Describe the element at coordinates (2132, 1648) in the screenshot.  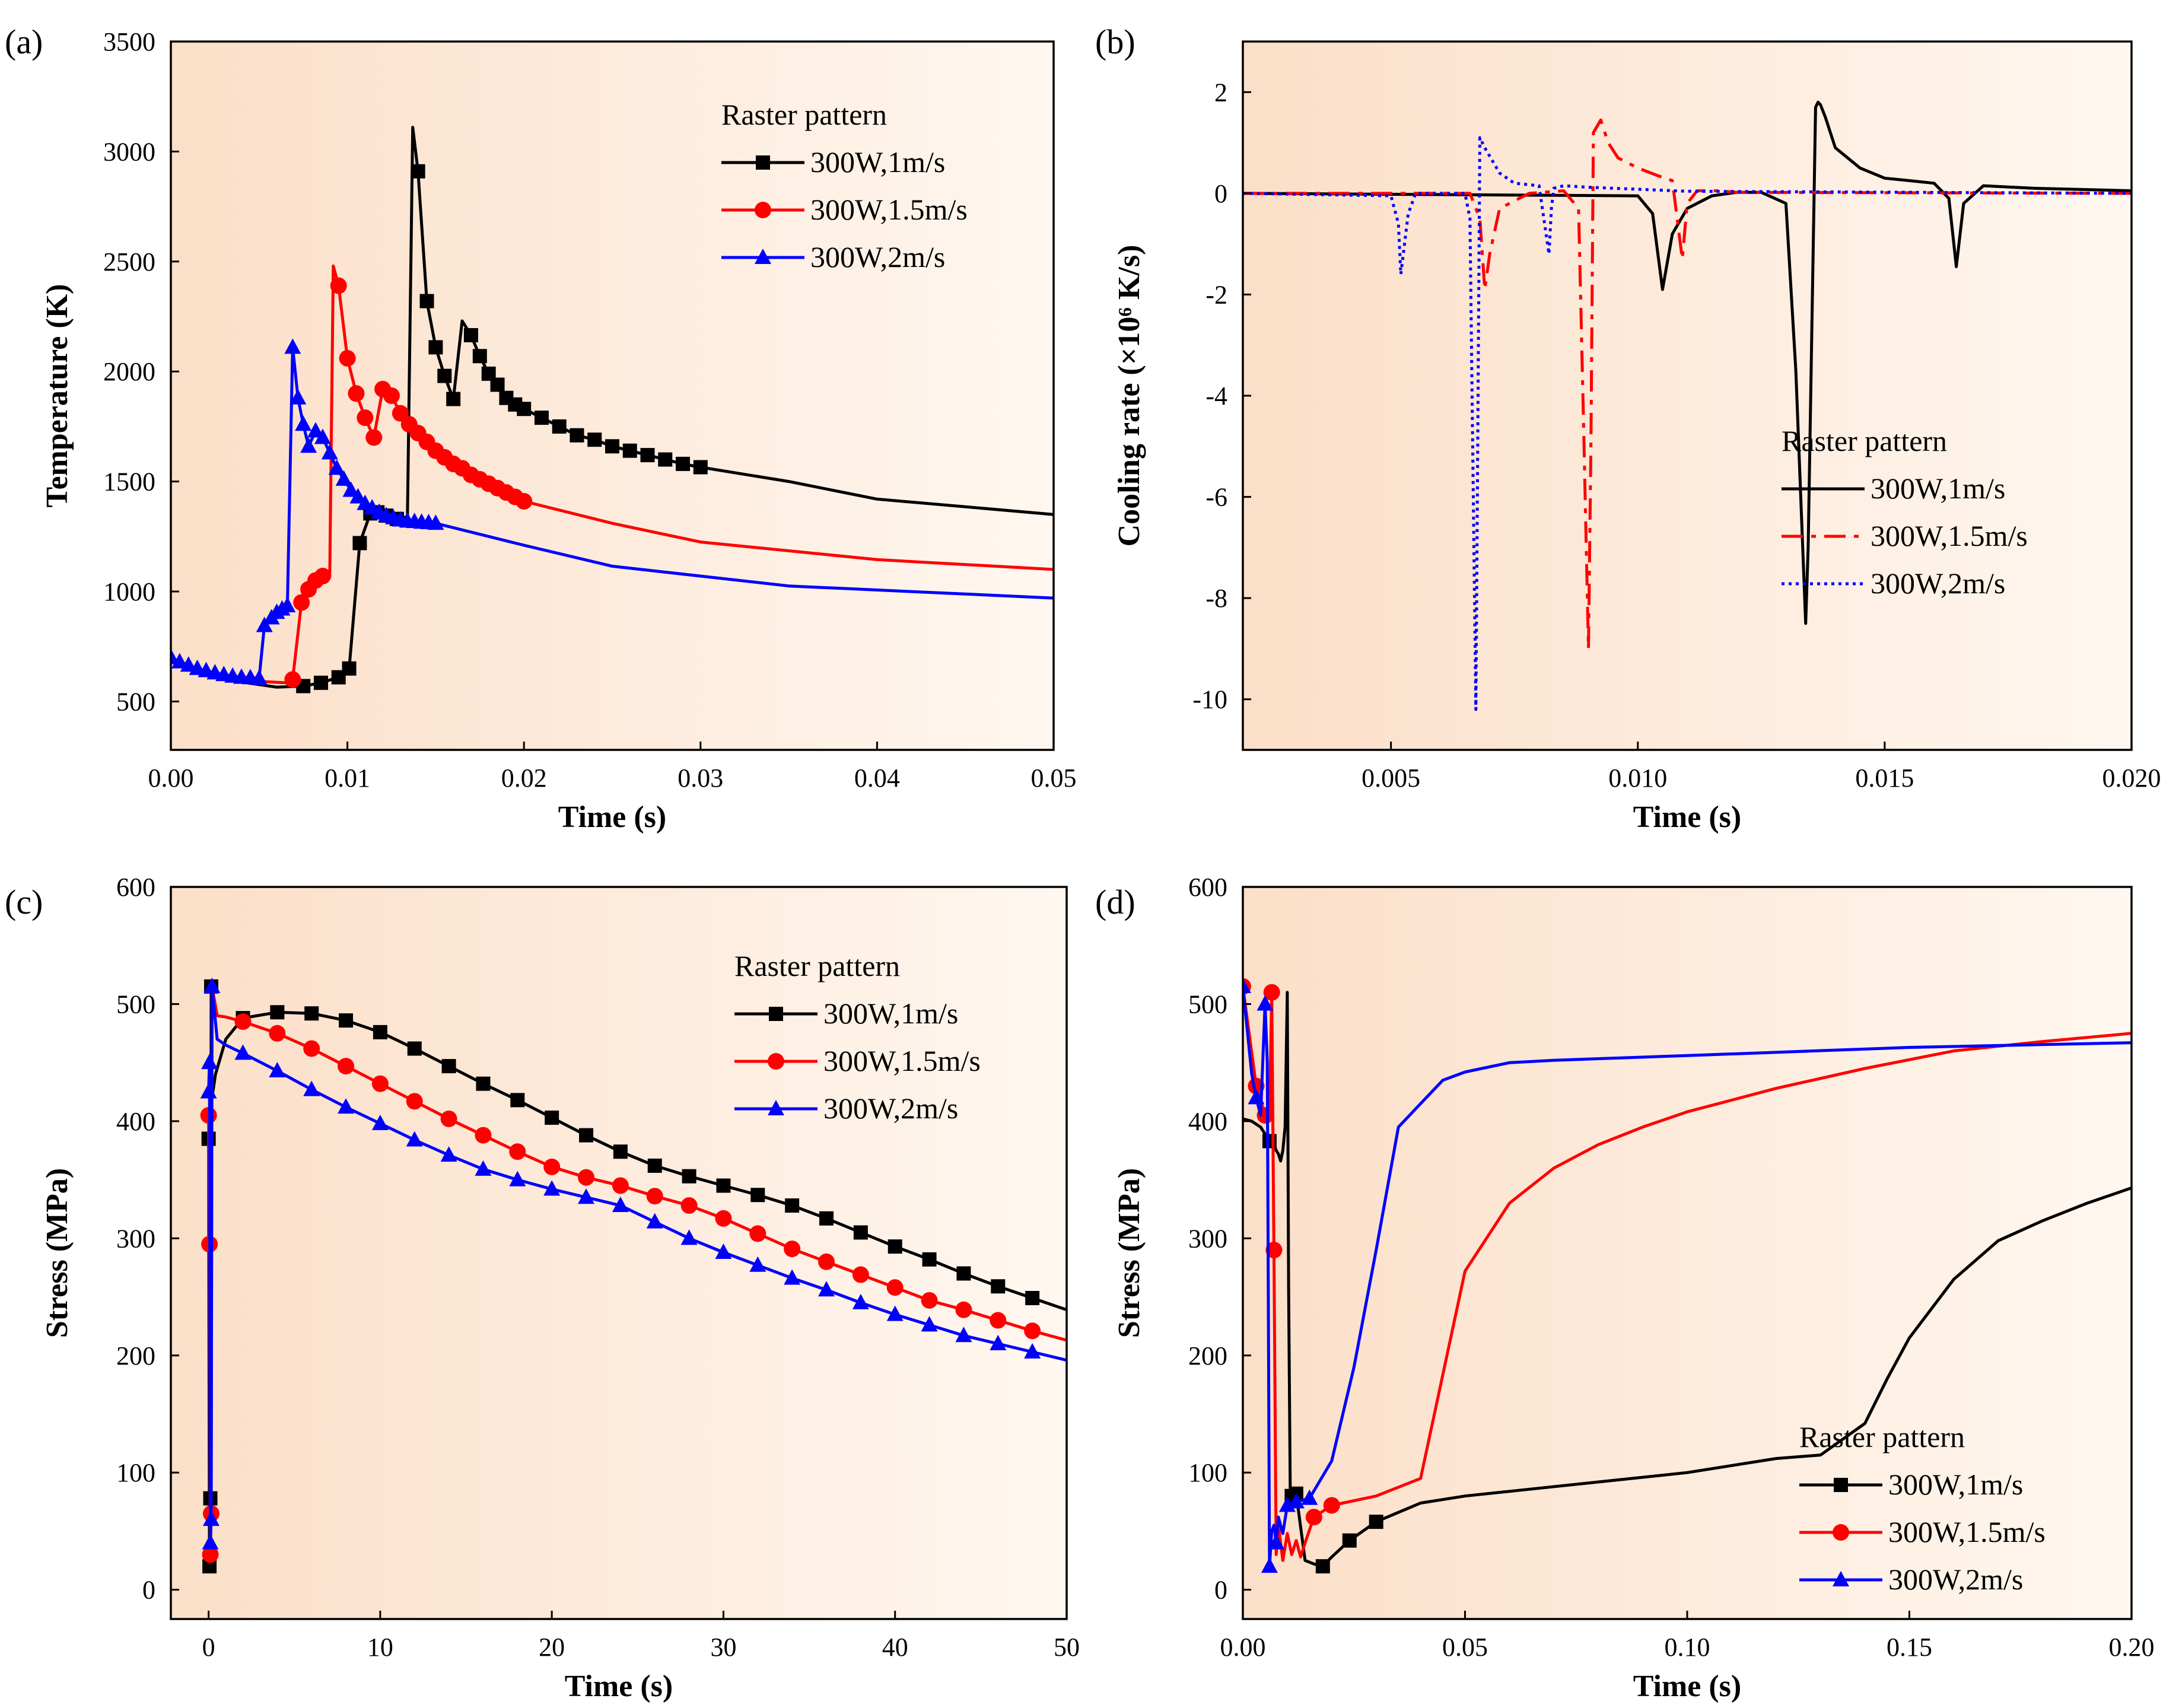
I see `x-tick-label: 0.20` at that location.